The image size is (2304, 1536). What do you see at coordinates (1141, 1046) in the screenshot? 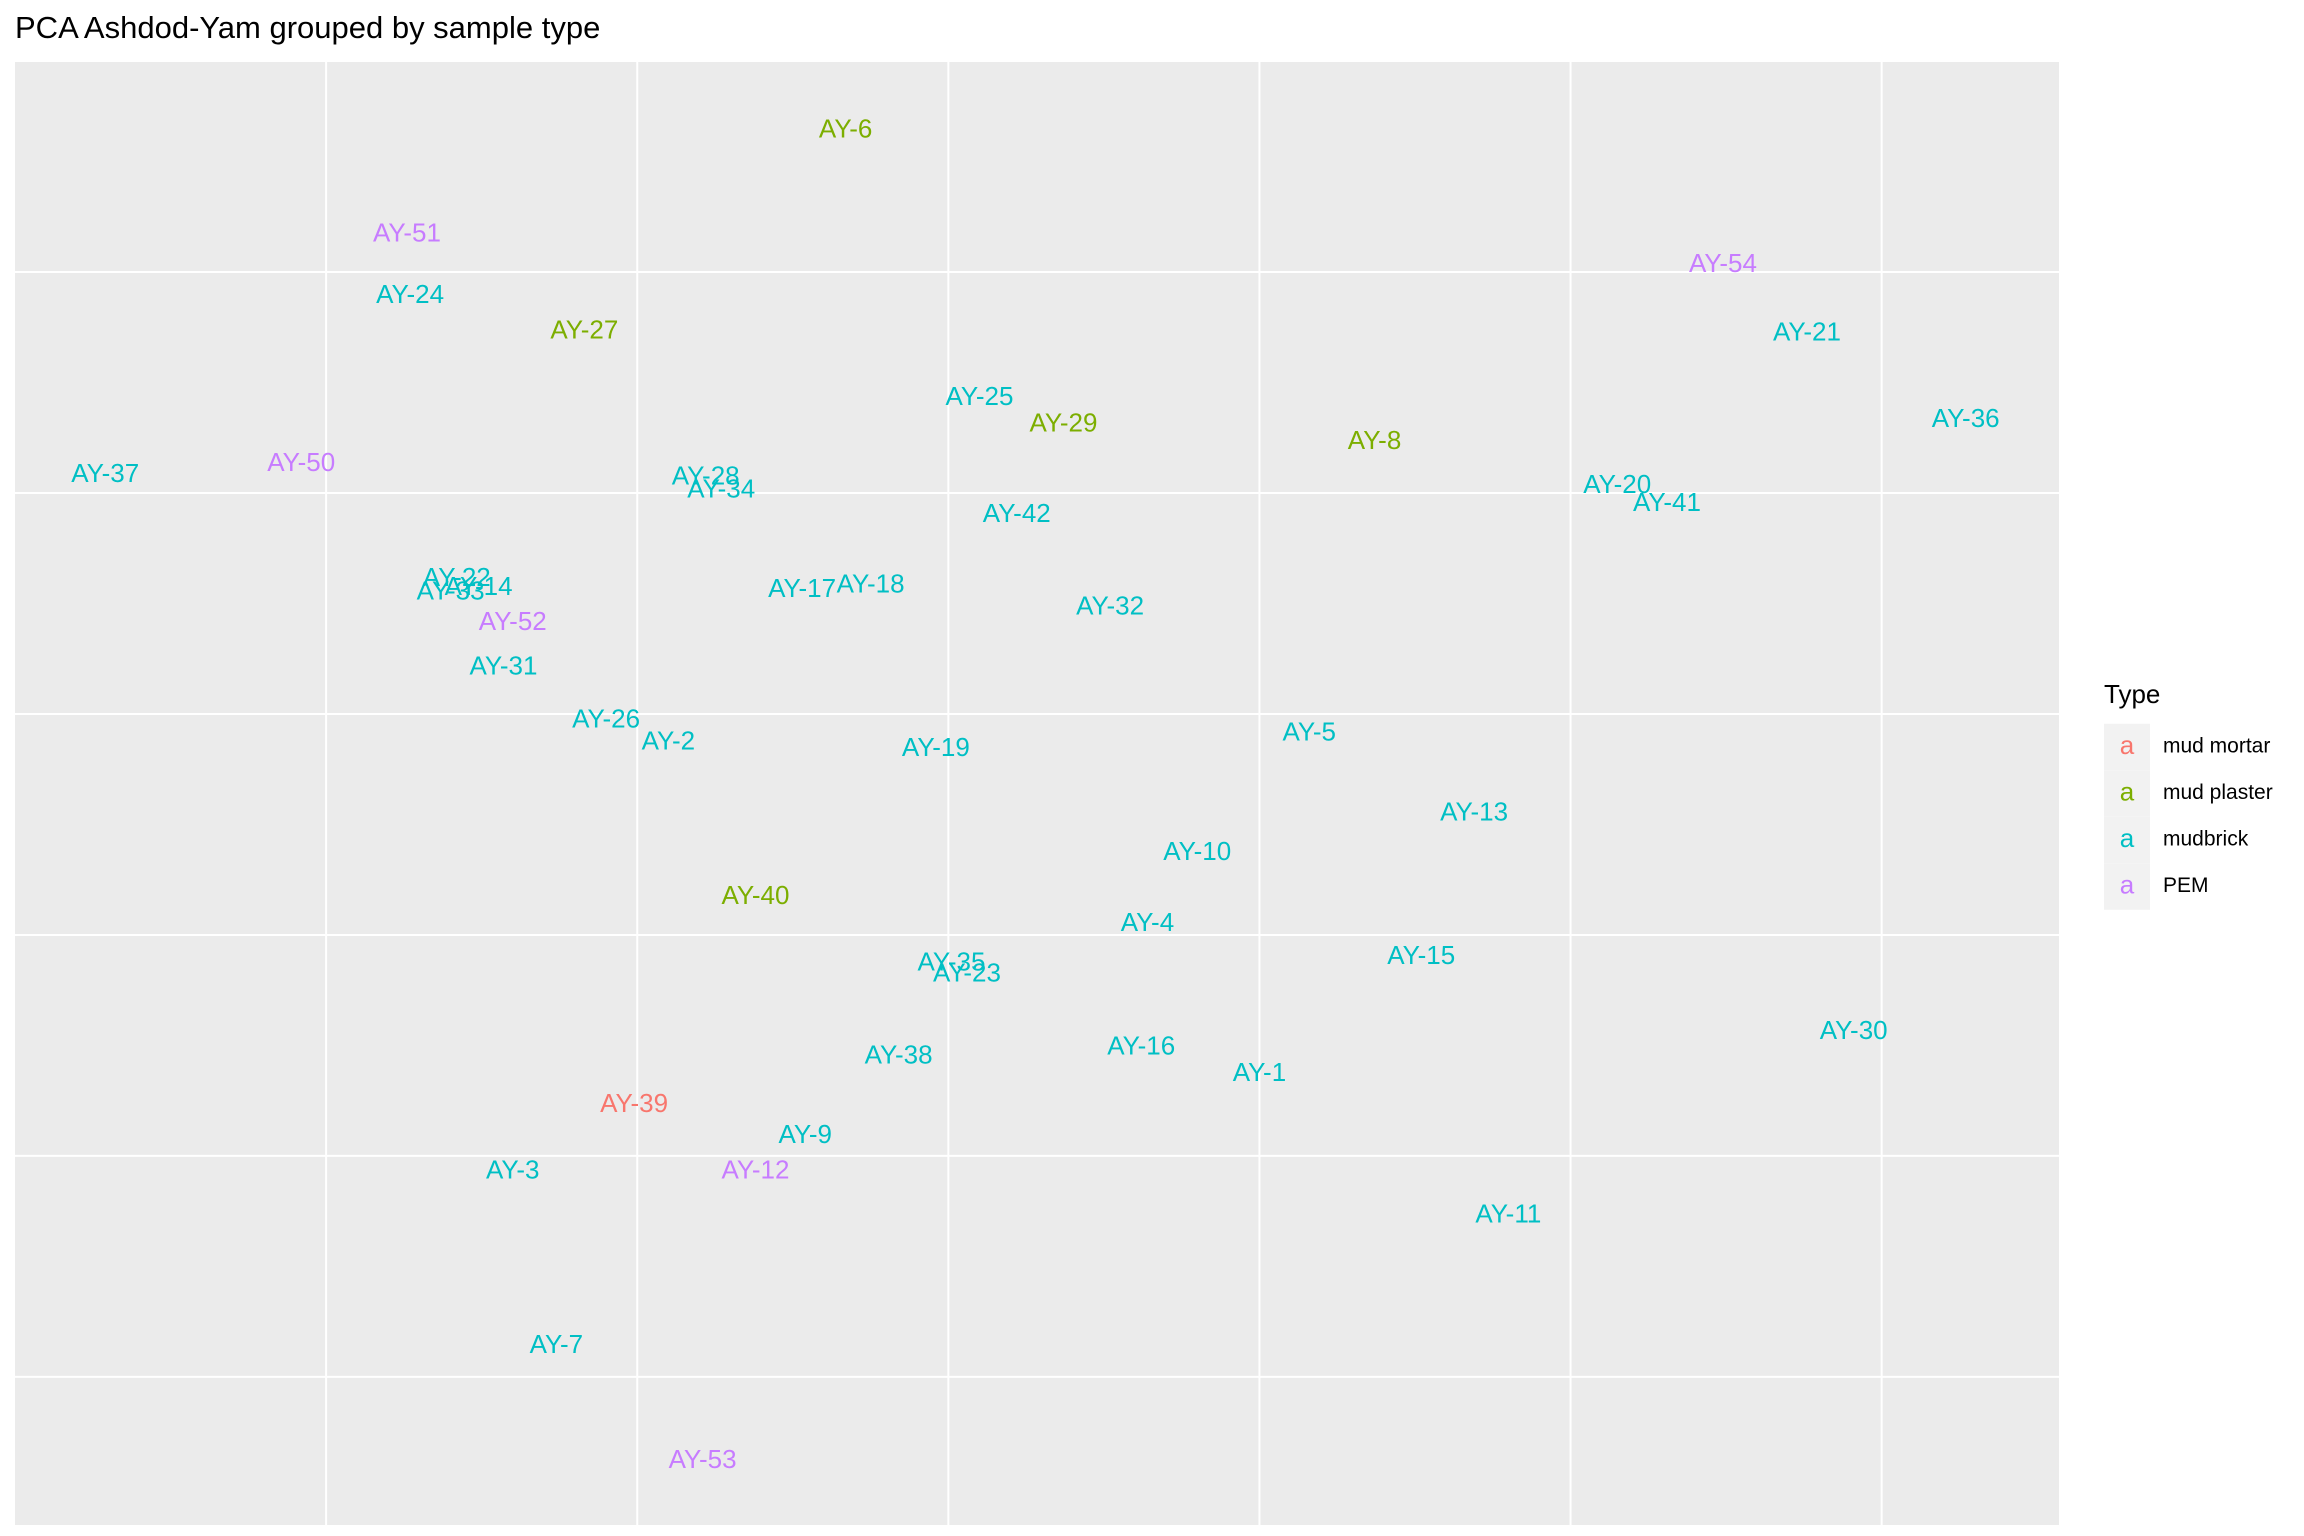
I see `point-label: AY-16` at bounding box center [1141, 1046].